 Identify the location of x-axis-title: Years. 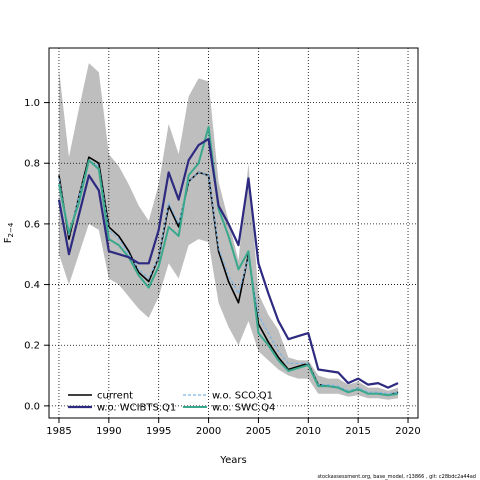
(232, 460).